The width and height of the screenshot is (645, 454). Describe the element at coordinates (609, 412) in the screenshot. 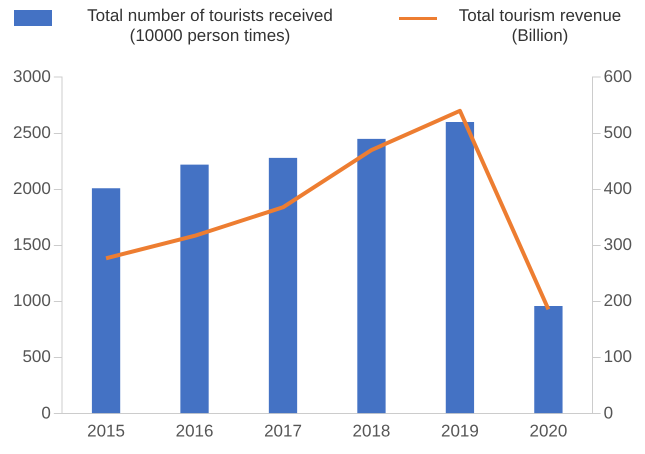

I see `y2-tick-label: 0` at that location.